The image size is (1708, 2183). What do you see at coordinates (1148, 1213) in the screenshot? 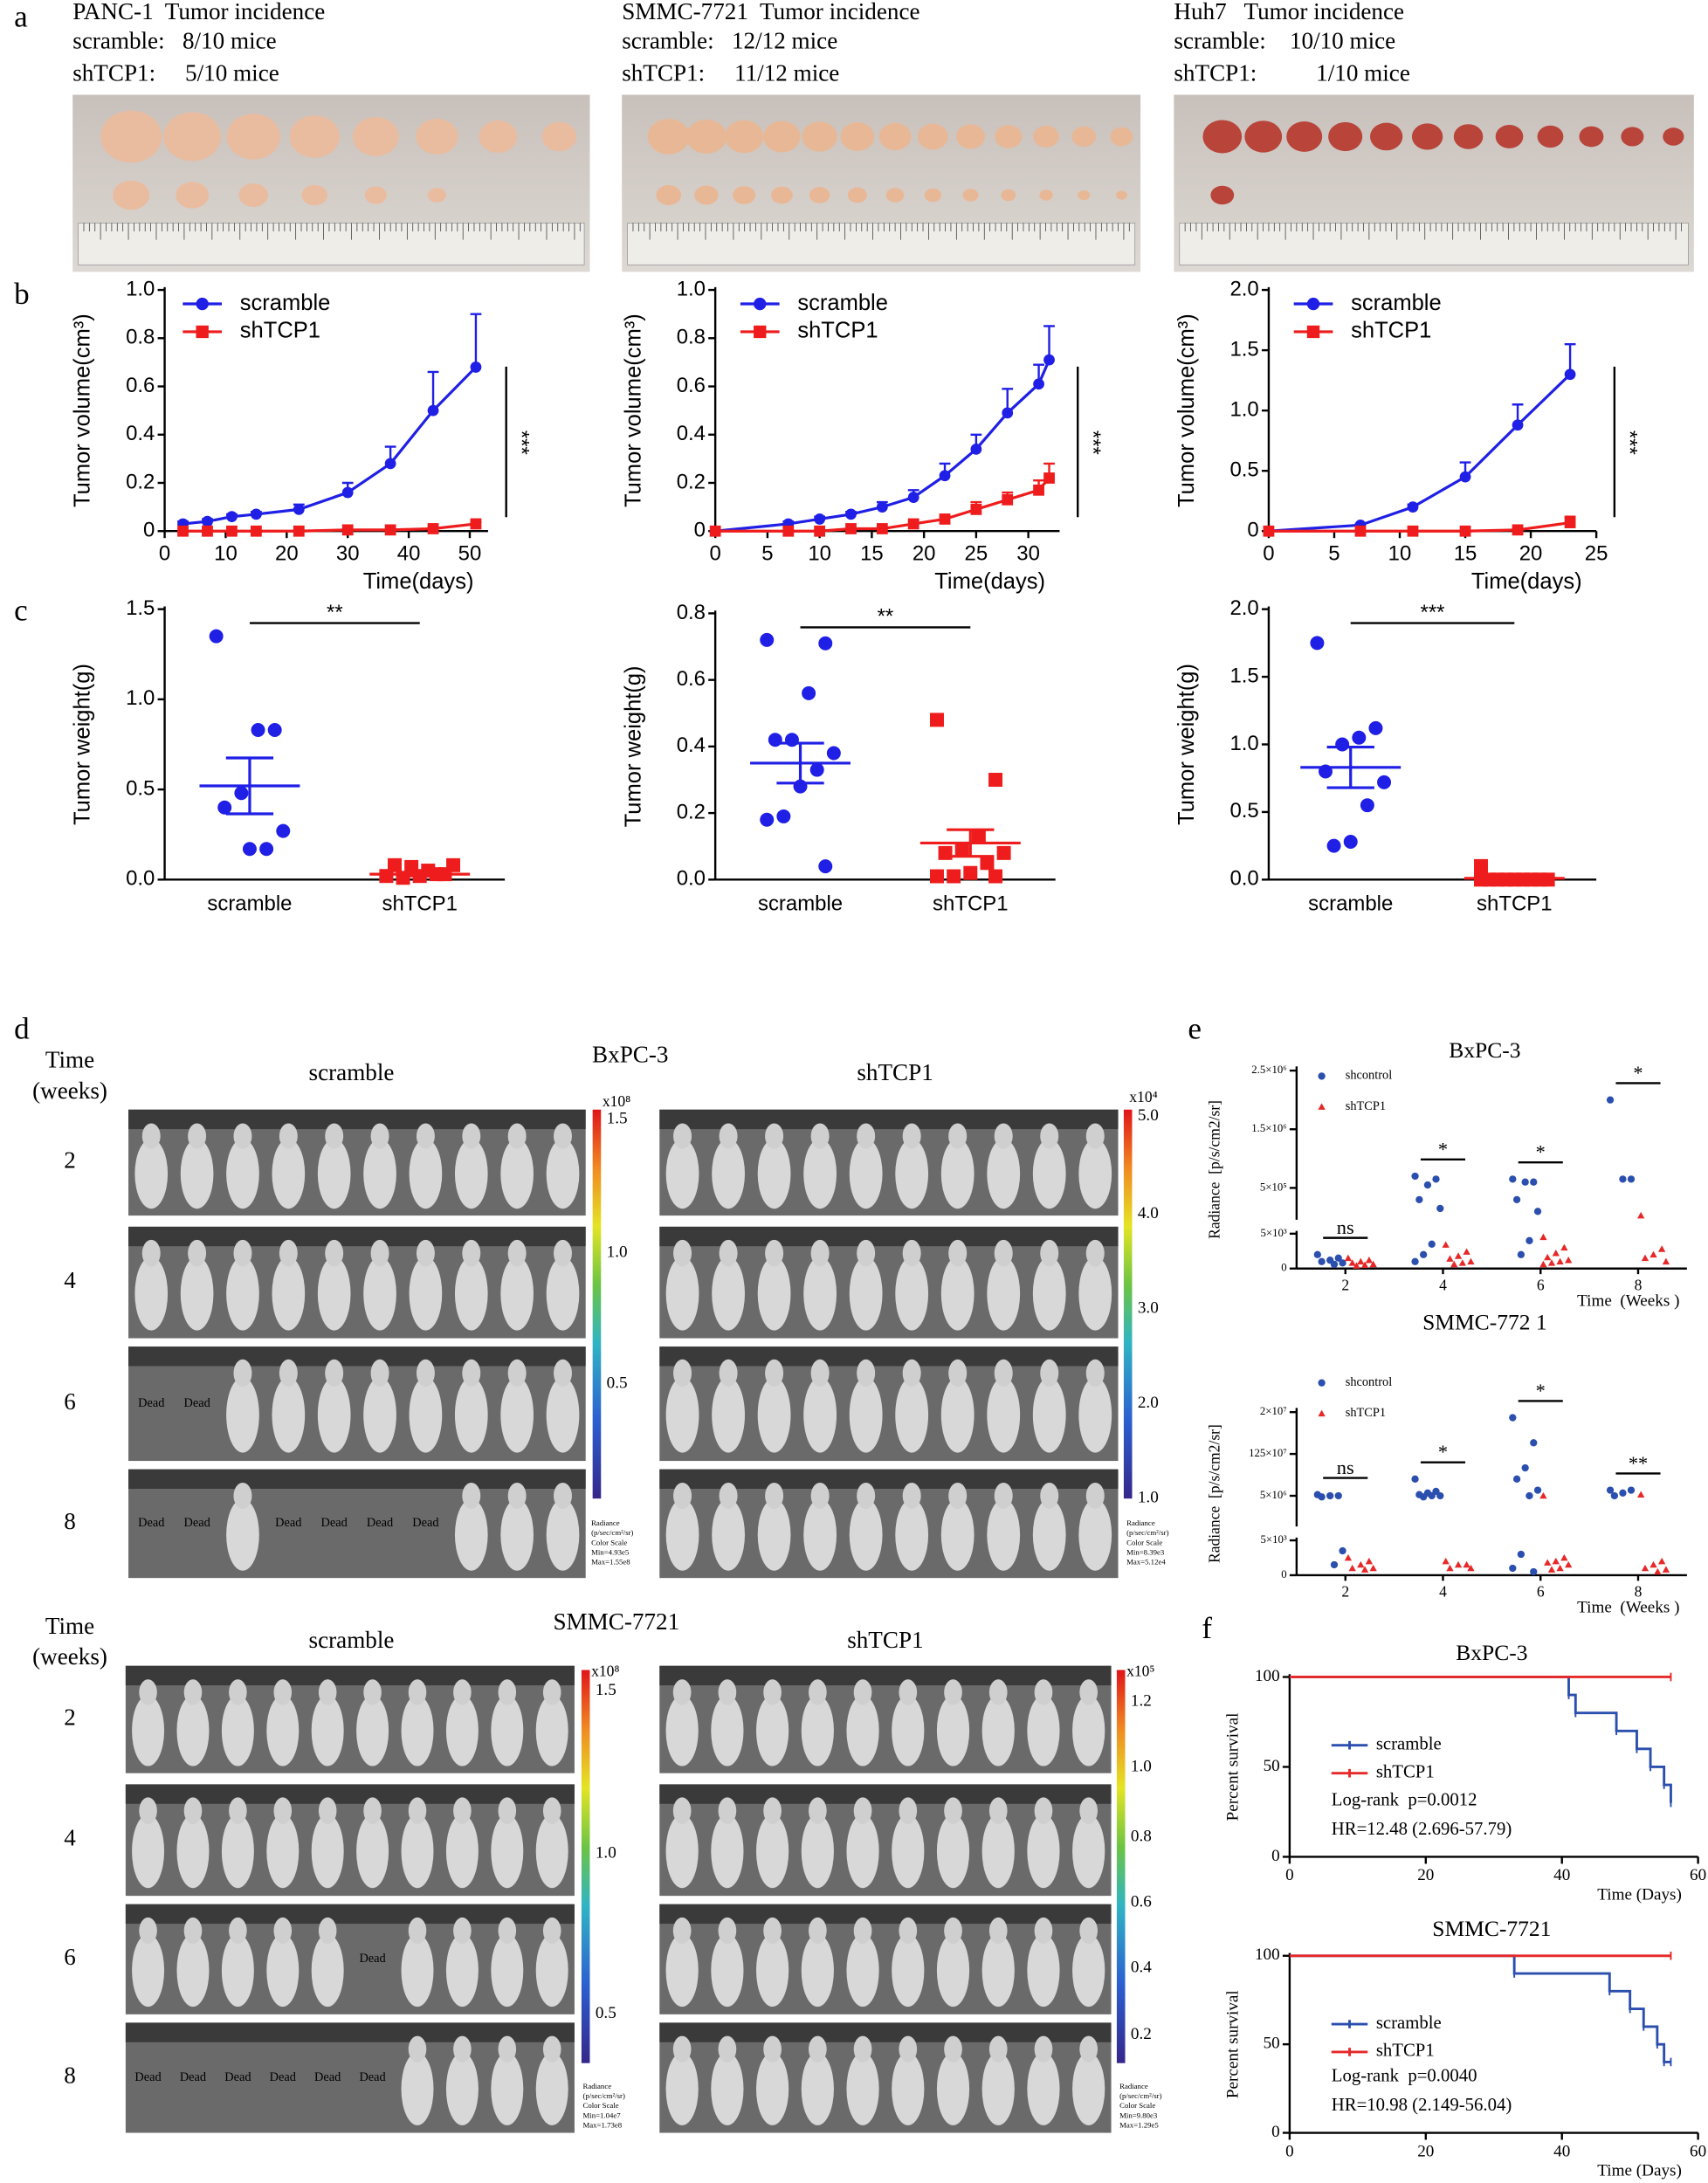
I see `scale-tick: 4.0` at bounding box center [1148, 1213].